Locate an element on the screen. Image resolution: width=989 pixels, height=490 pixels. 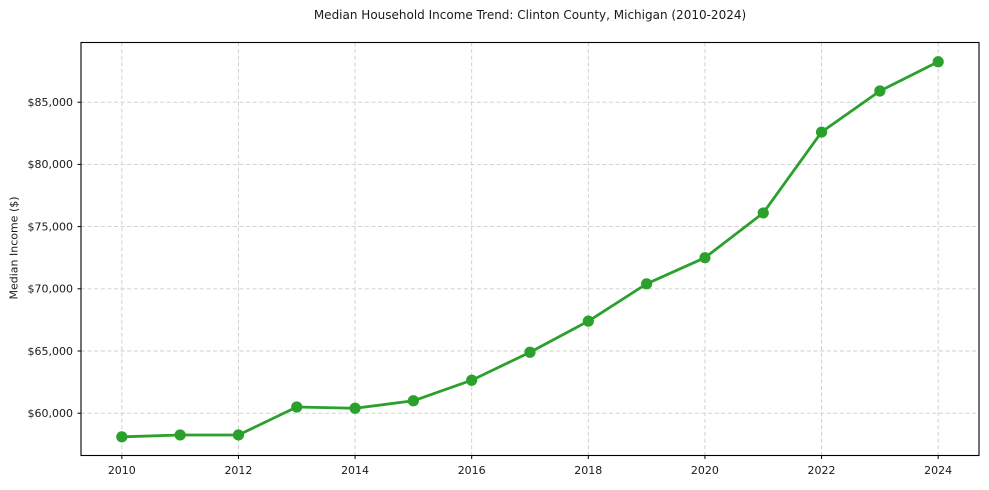
x-tick-label: 2018 is located at coordinates (588, 470).